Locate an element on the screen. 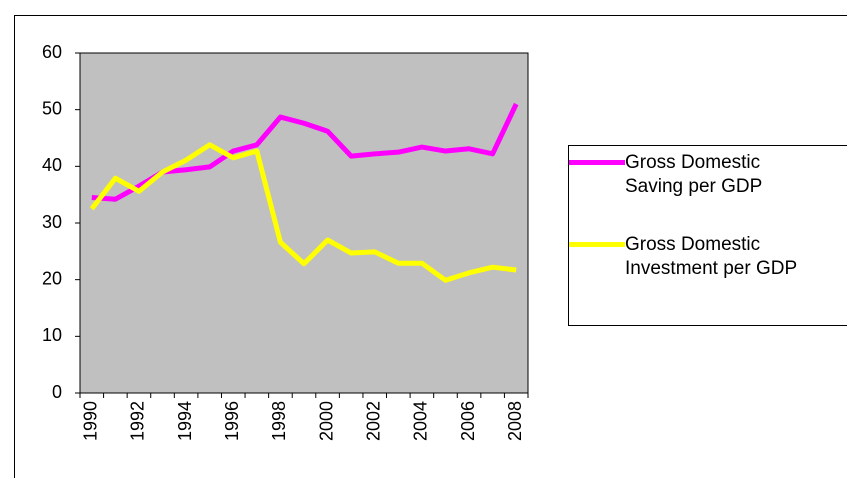  legend-entry: Gross Domestic Investment per GDP is located at coordinates (692, 257).